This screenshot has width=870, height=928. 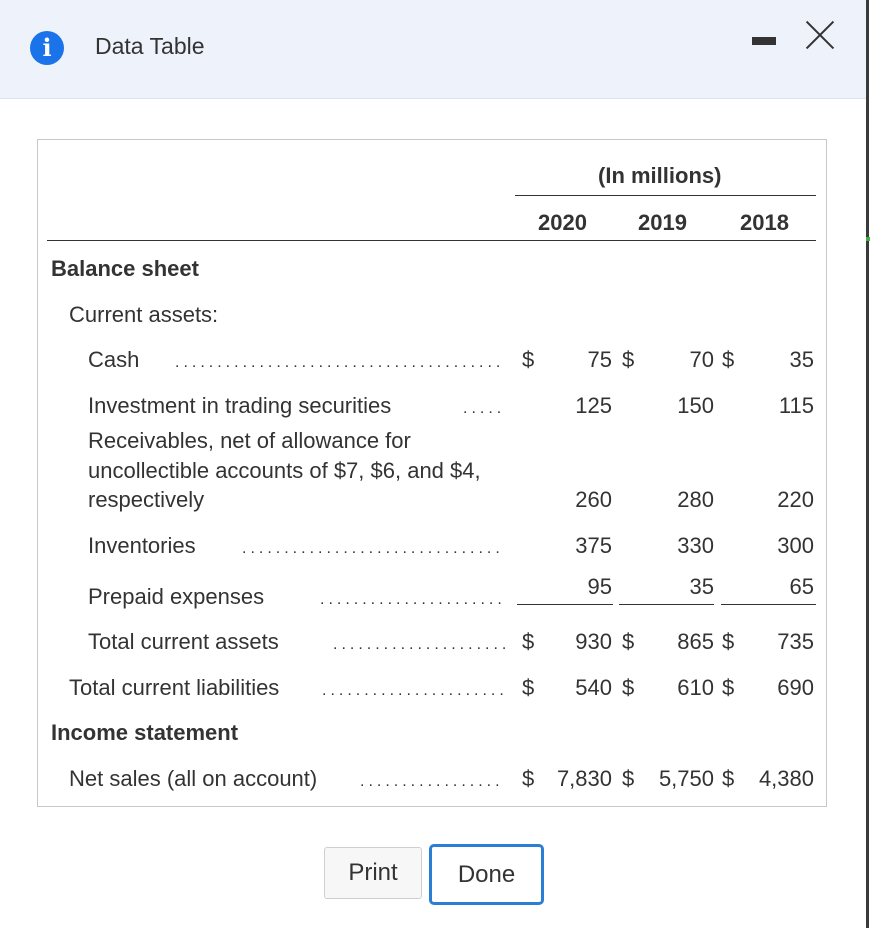 What do you see at coordinates (695, 499) in the screenshot?
I see `receivables-2019: 280` at bounding box center [695, 499].